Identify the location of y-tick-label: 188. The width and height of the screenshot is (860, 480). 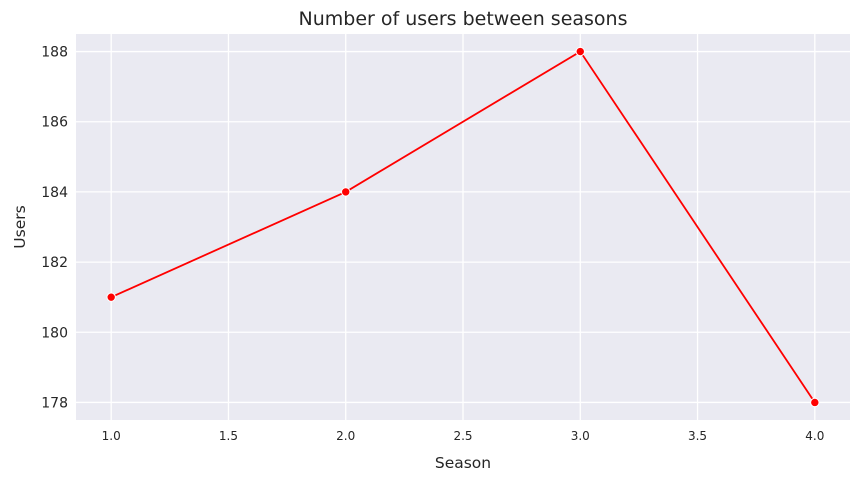
(54, 53).